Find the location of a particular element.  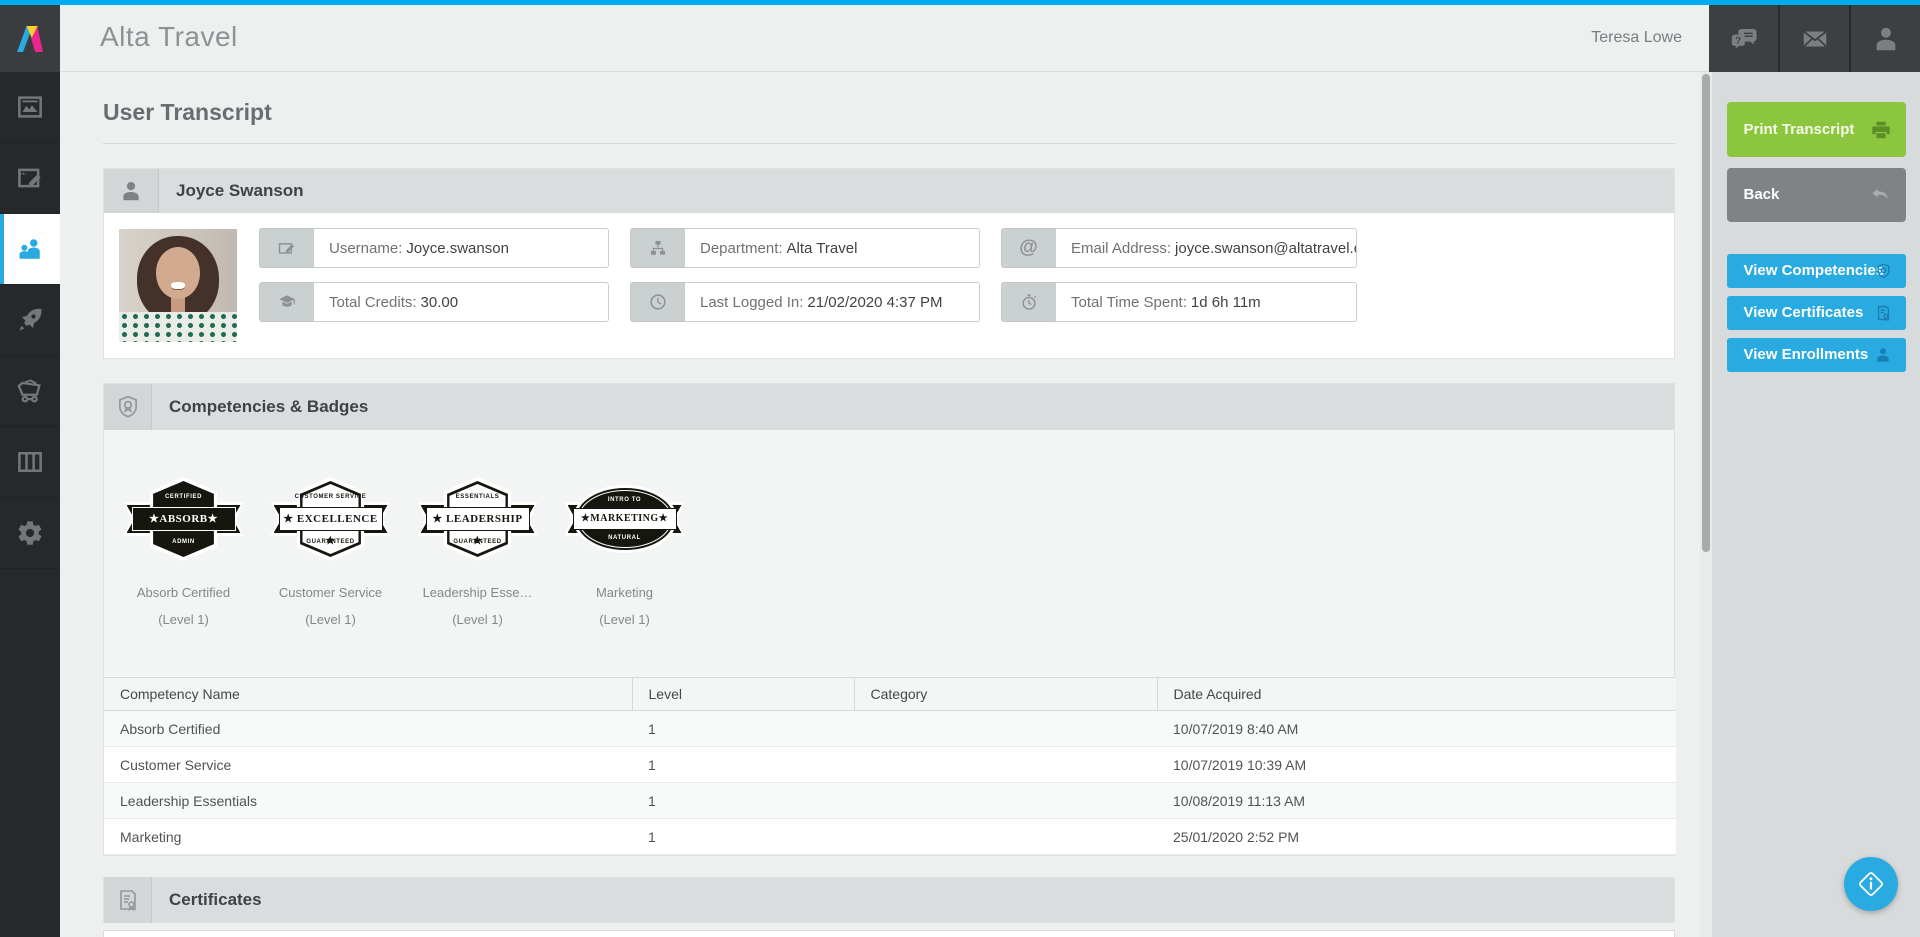

launch-rocket-icon is located at coordinates (30, 319).